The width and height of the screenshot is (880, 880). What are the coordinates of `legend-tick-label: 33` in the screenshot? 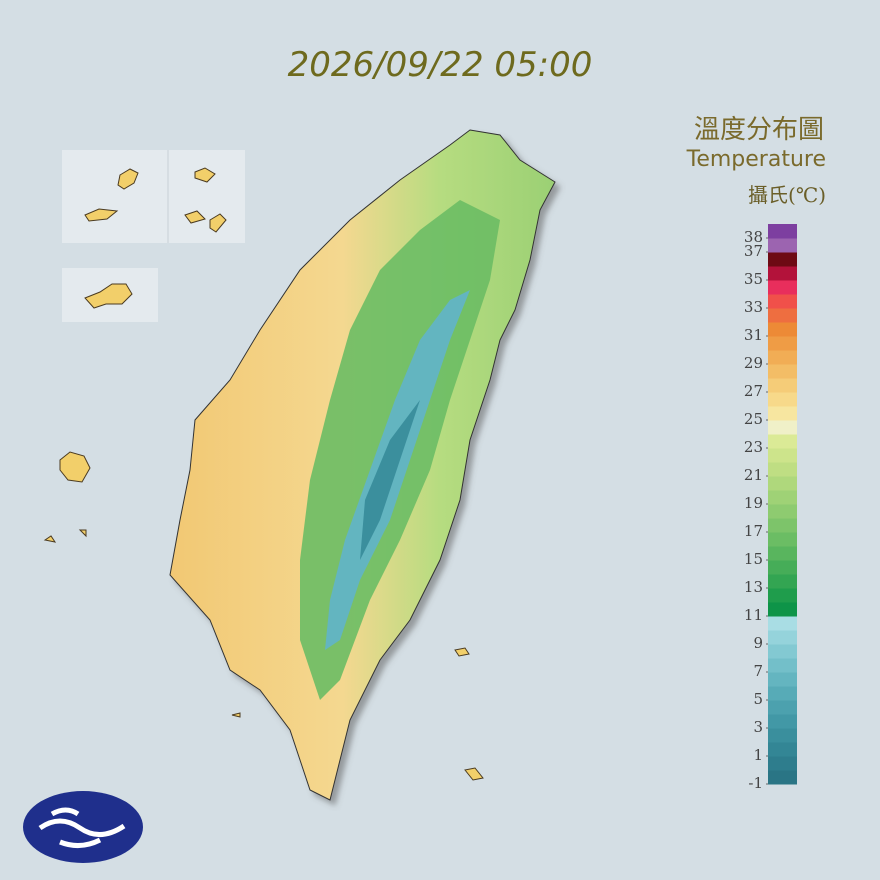 It's located at (753, 307).